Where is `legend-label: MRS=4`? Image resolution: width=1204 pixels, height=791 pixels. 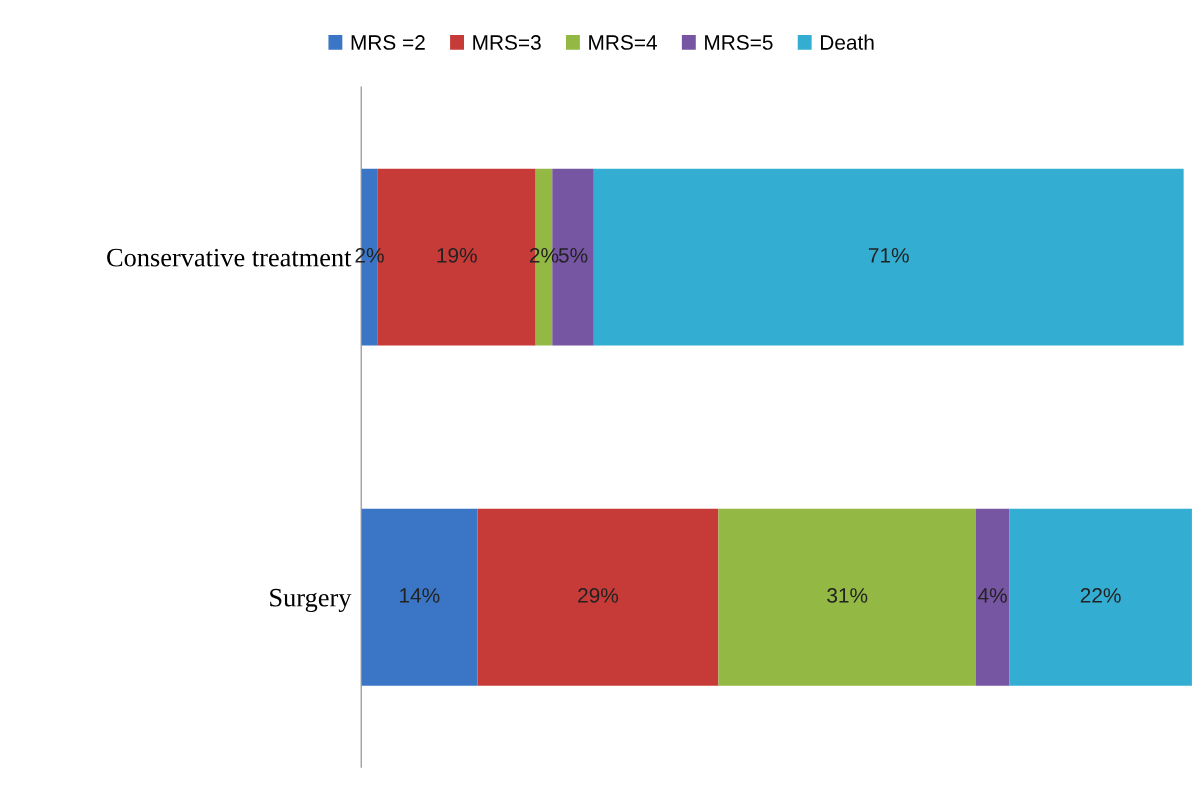 legend-label: MRS=4 is located at coordinates (623, 42).